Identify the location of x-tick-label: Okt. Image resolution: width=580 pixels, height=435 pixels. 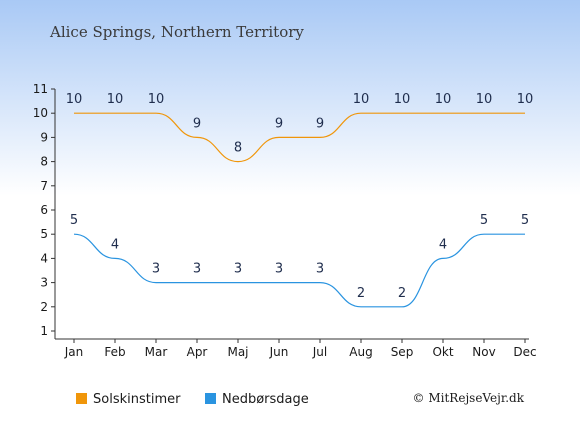
(442, 352).